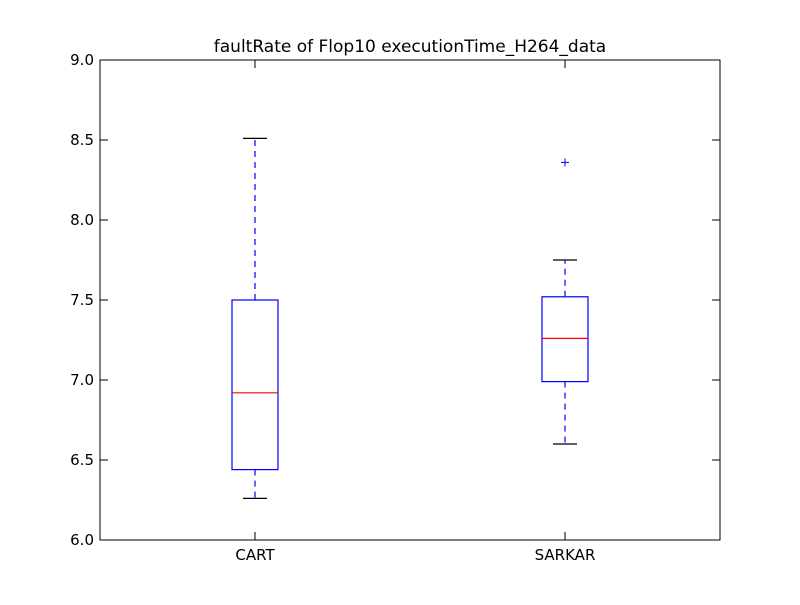 This screenshot has height=605, width=800. Describe the element at coordinates (82, 540) in the screenshot. I see `y-tick-label: 6.0` at that location.